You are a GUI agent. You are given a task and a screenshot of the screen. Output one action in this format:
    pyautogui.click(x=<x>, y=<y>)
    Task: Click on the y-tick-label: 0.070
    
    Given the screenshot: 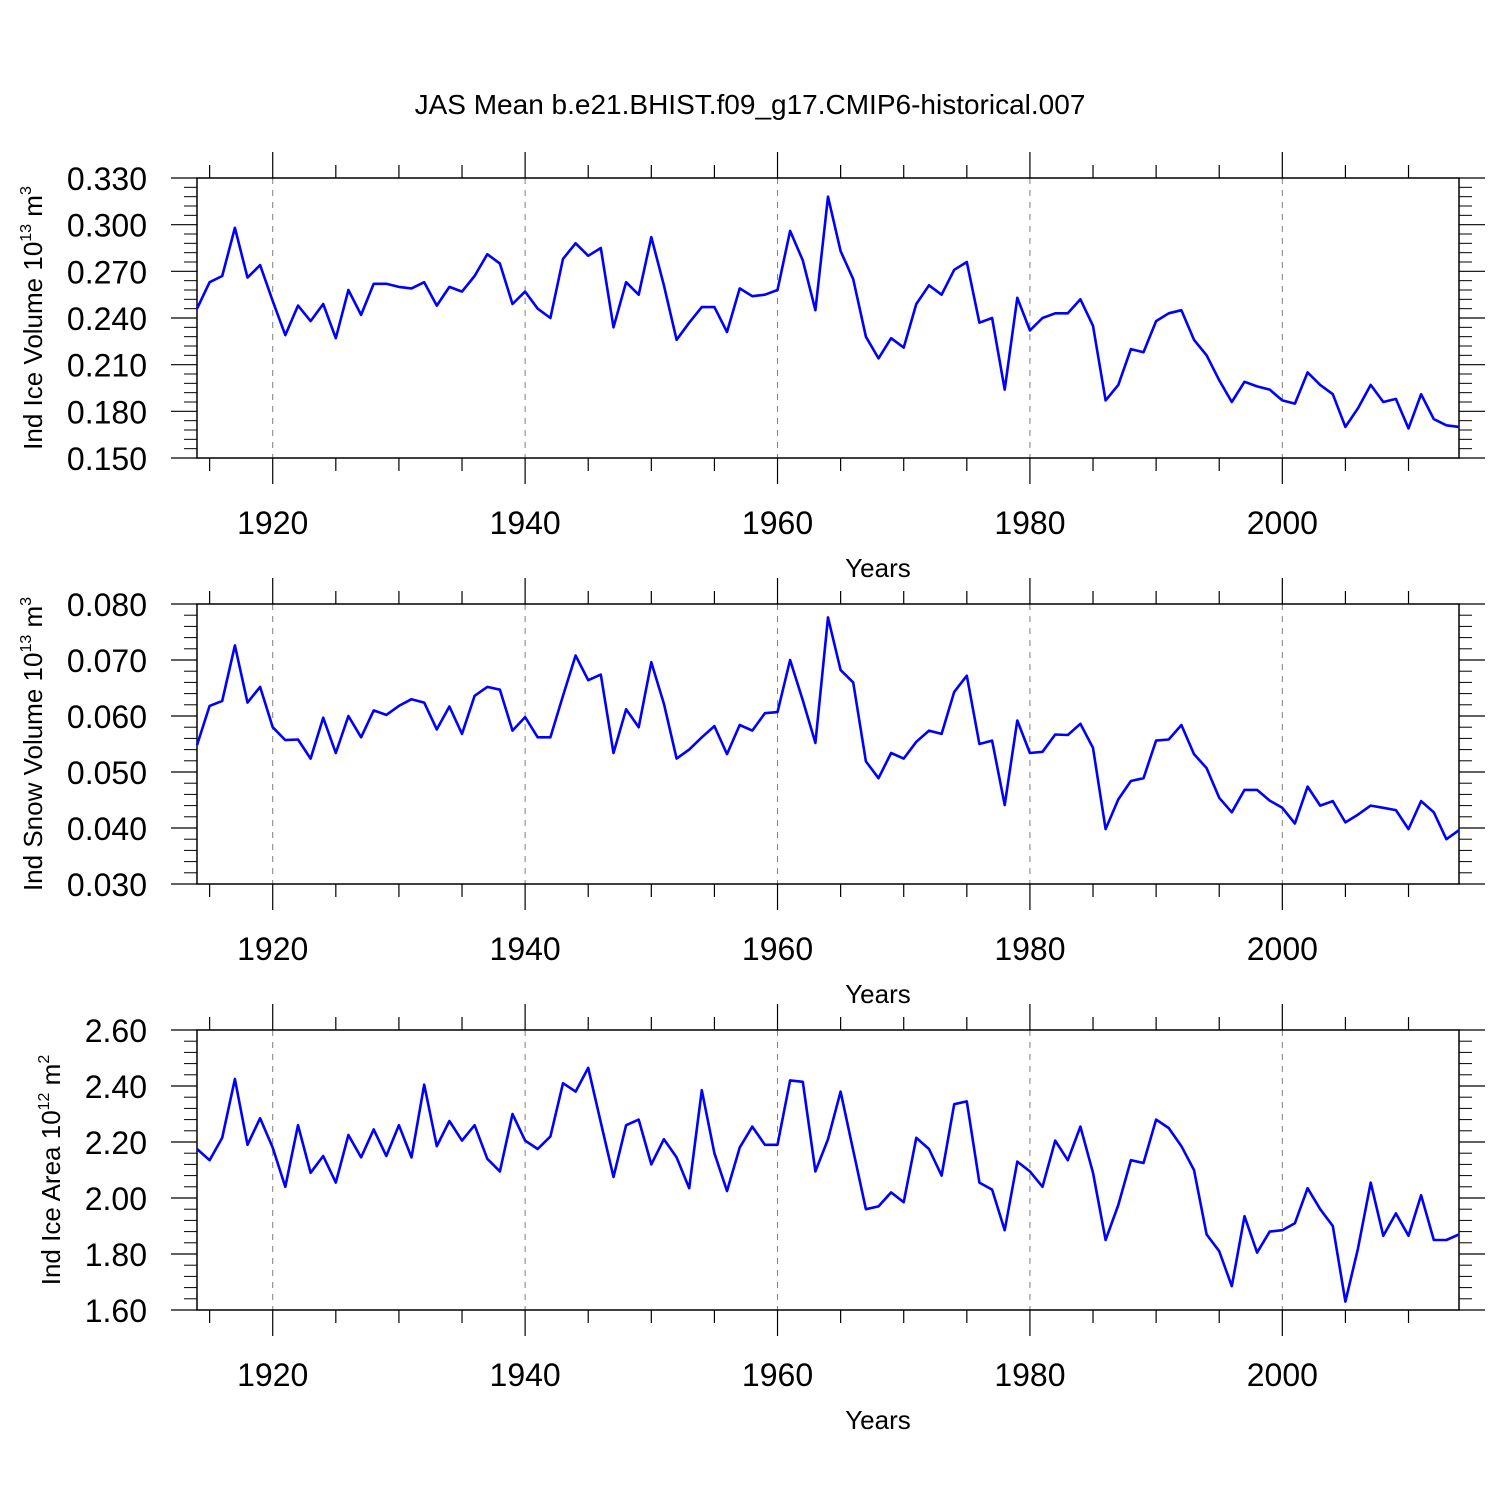 What is the action you would take?
    pyautogui.click(x=107, y=661)
    